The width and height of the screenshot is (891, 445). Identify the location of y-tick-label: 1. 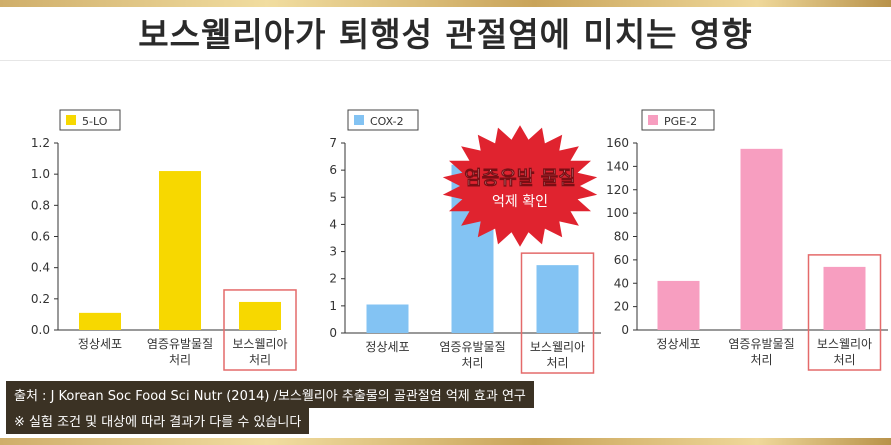
(333, 306).